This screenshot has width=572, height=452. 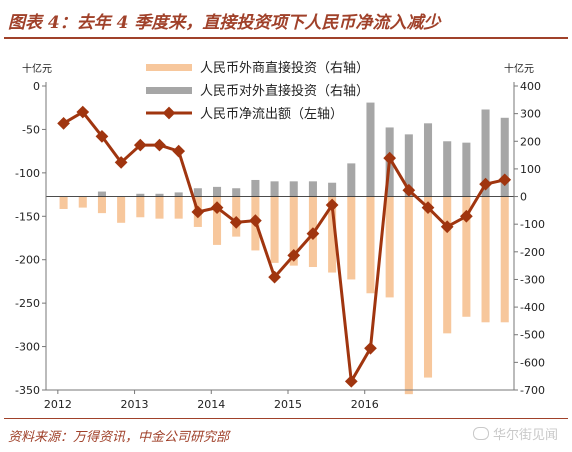 I want to click on x-tick-label: 2012, so click(x=58, y=404).